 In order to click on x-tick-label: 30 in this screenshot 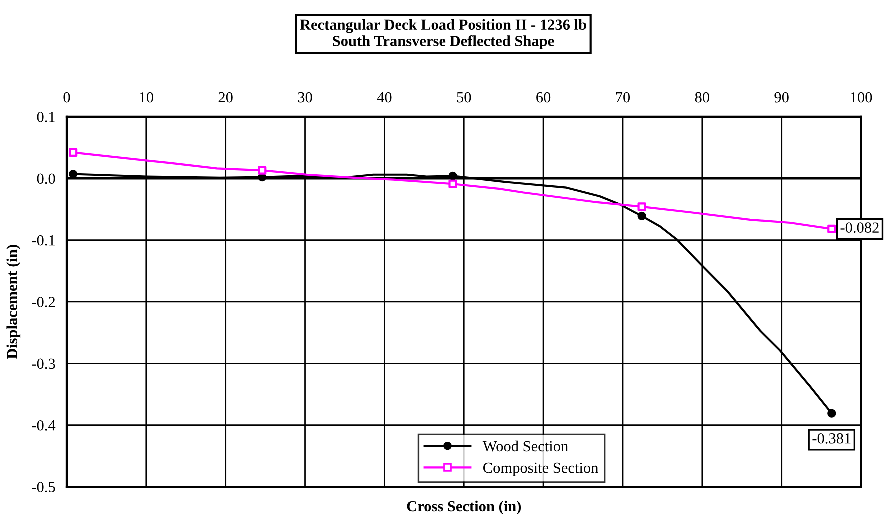, I will do `click(305, 97)`.